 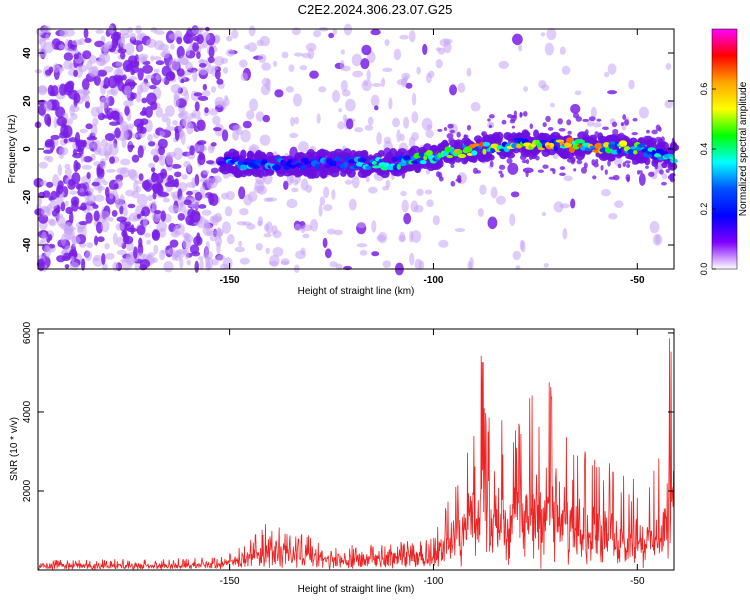 What do you see at coordinates (356, 291) in the screenshot?
I see `spectrogram-x-axis-label: Height of straight line (km)` at bounding box center [356, 291].